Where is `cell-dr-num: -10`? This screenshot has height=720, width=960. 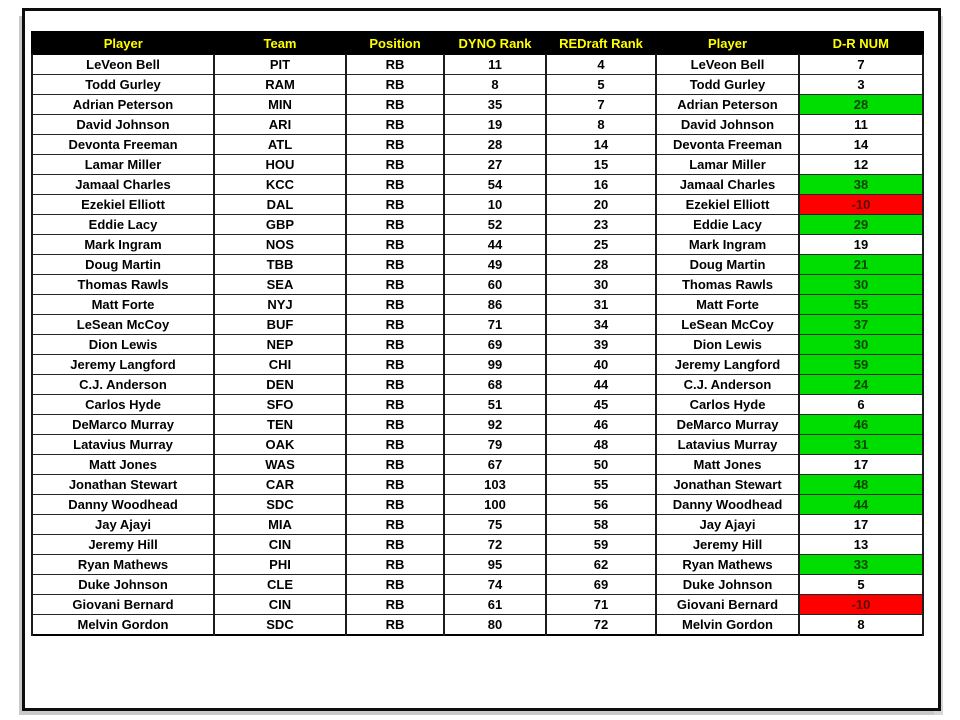 cell-dr-num: -10 is located at coordinates (861, 204).